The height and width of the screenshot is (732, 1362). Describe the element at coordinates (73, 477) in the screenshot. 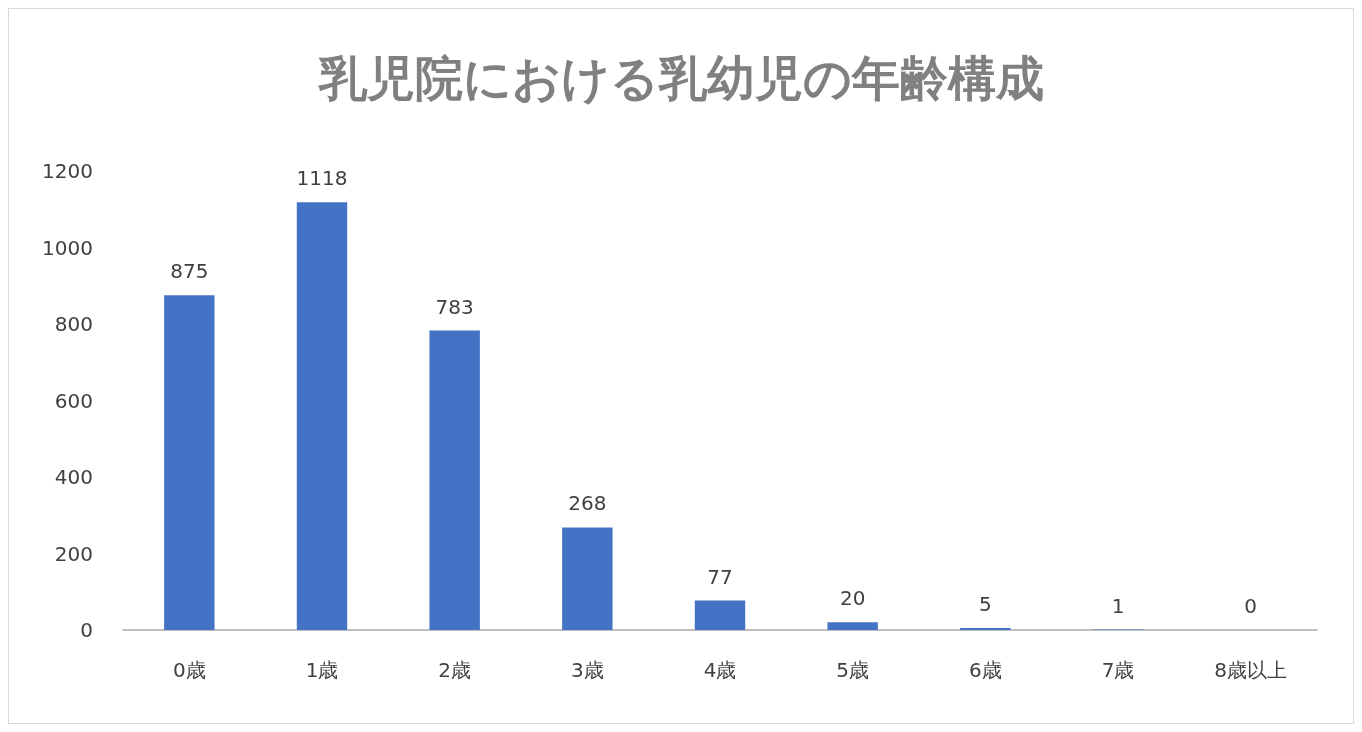

I see `y-tick-label: 400` at that location.